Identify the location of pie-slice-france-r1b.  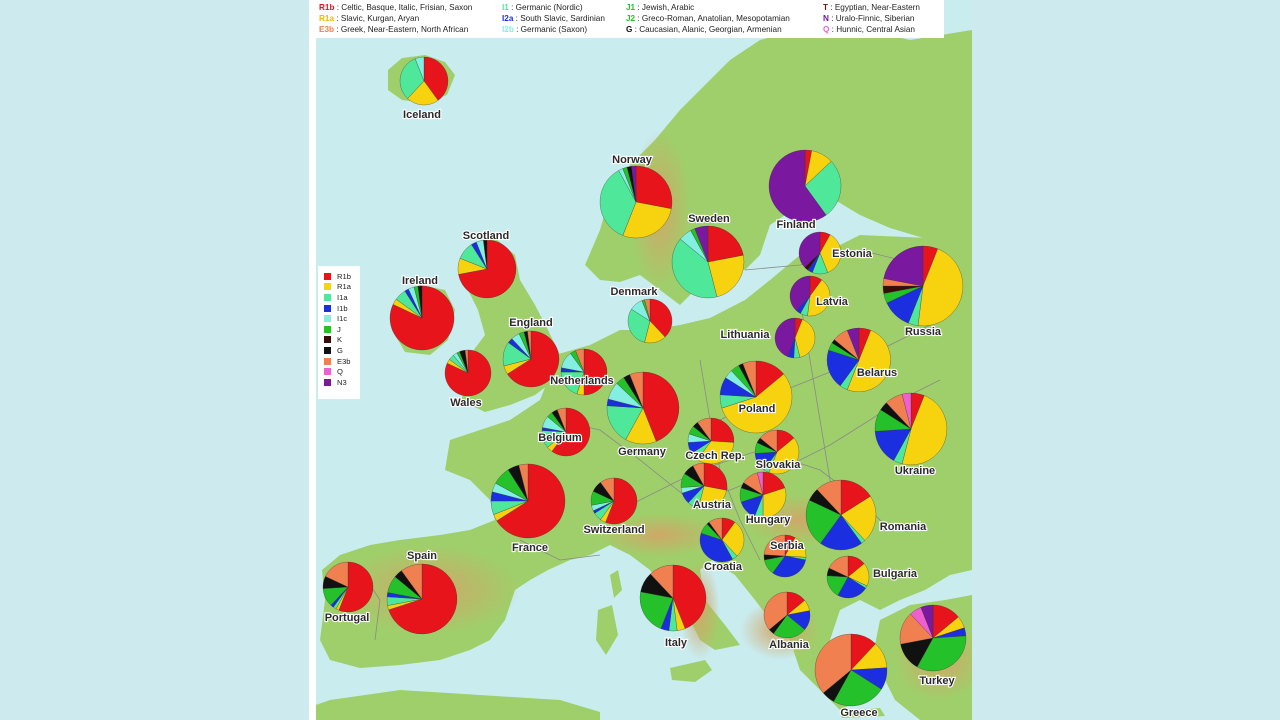
(531, 501).